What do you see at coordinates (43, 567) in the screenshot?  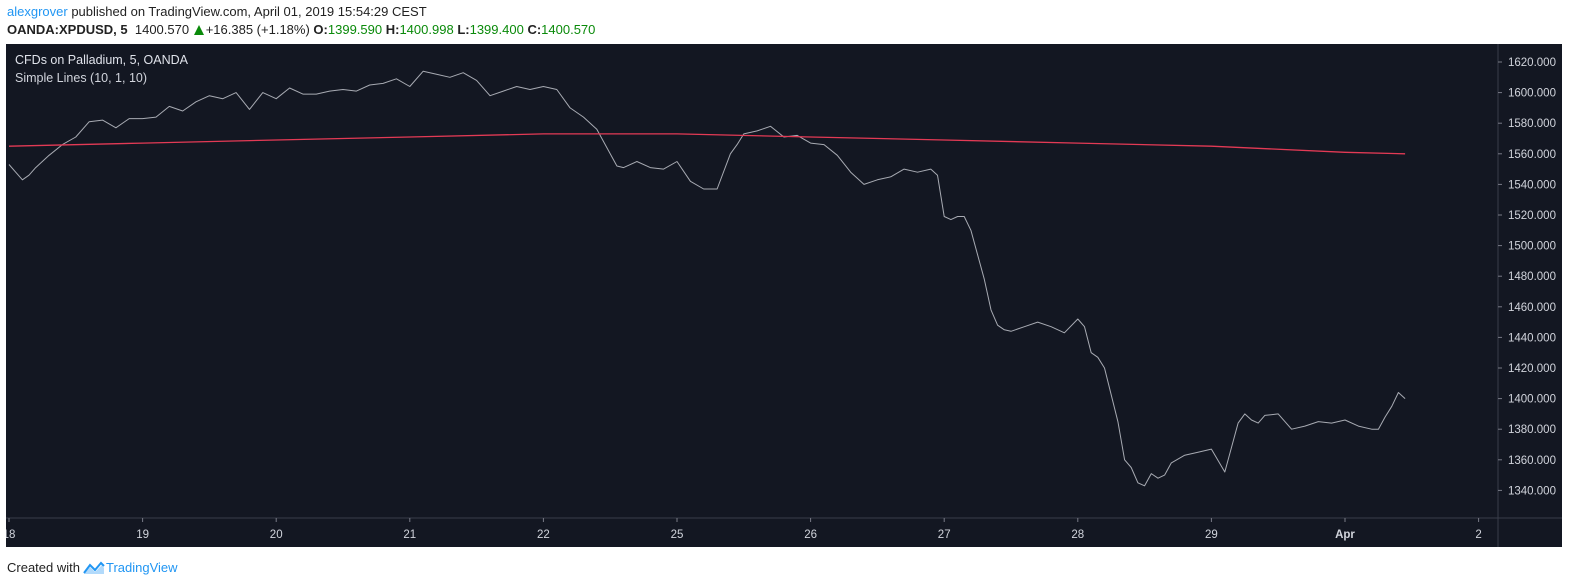 I see `created-with-text: Created with` at bounding box center [43, 567].